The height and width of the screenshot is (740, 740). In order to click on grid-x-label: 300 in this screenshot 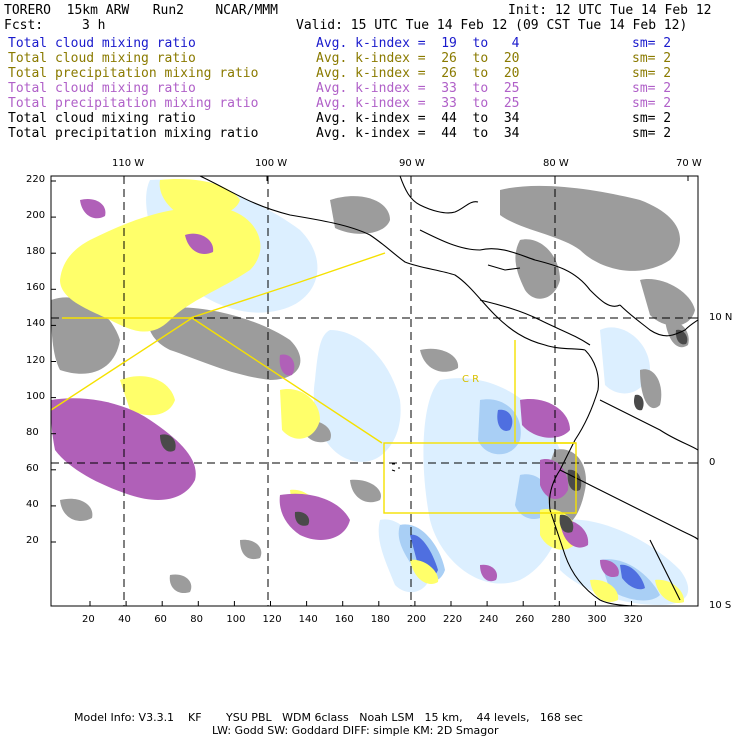, I will do `click(597, 619)`.